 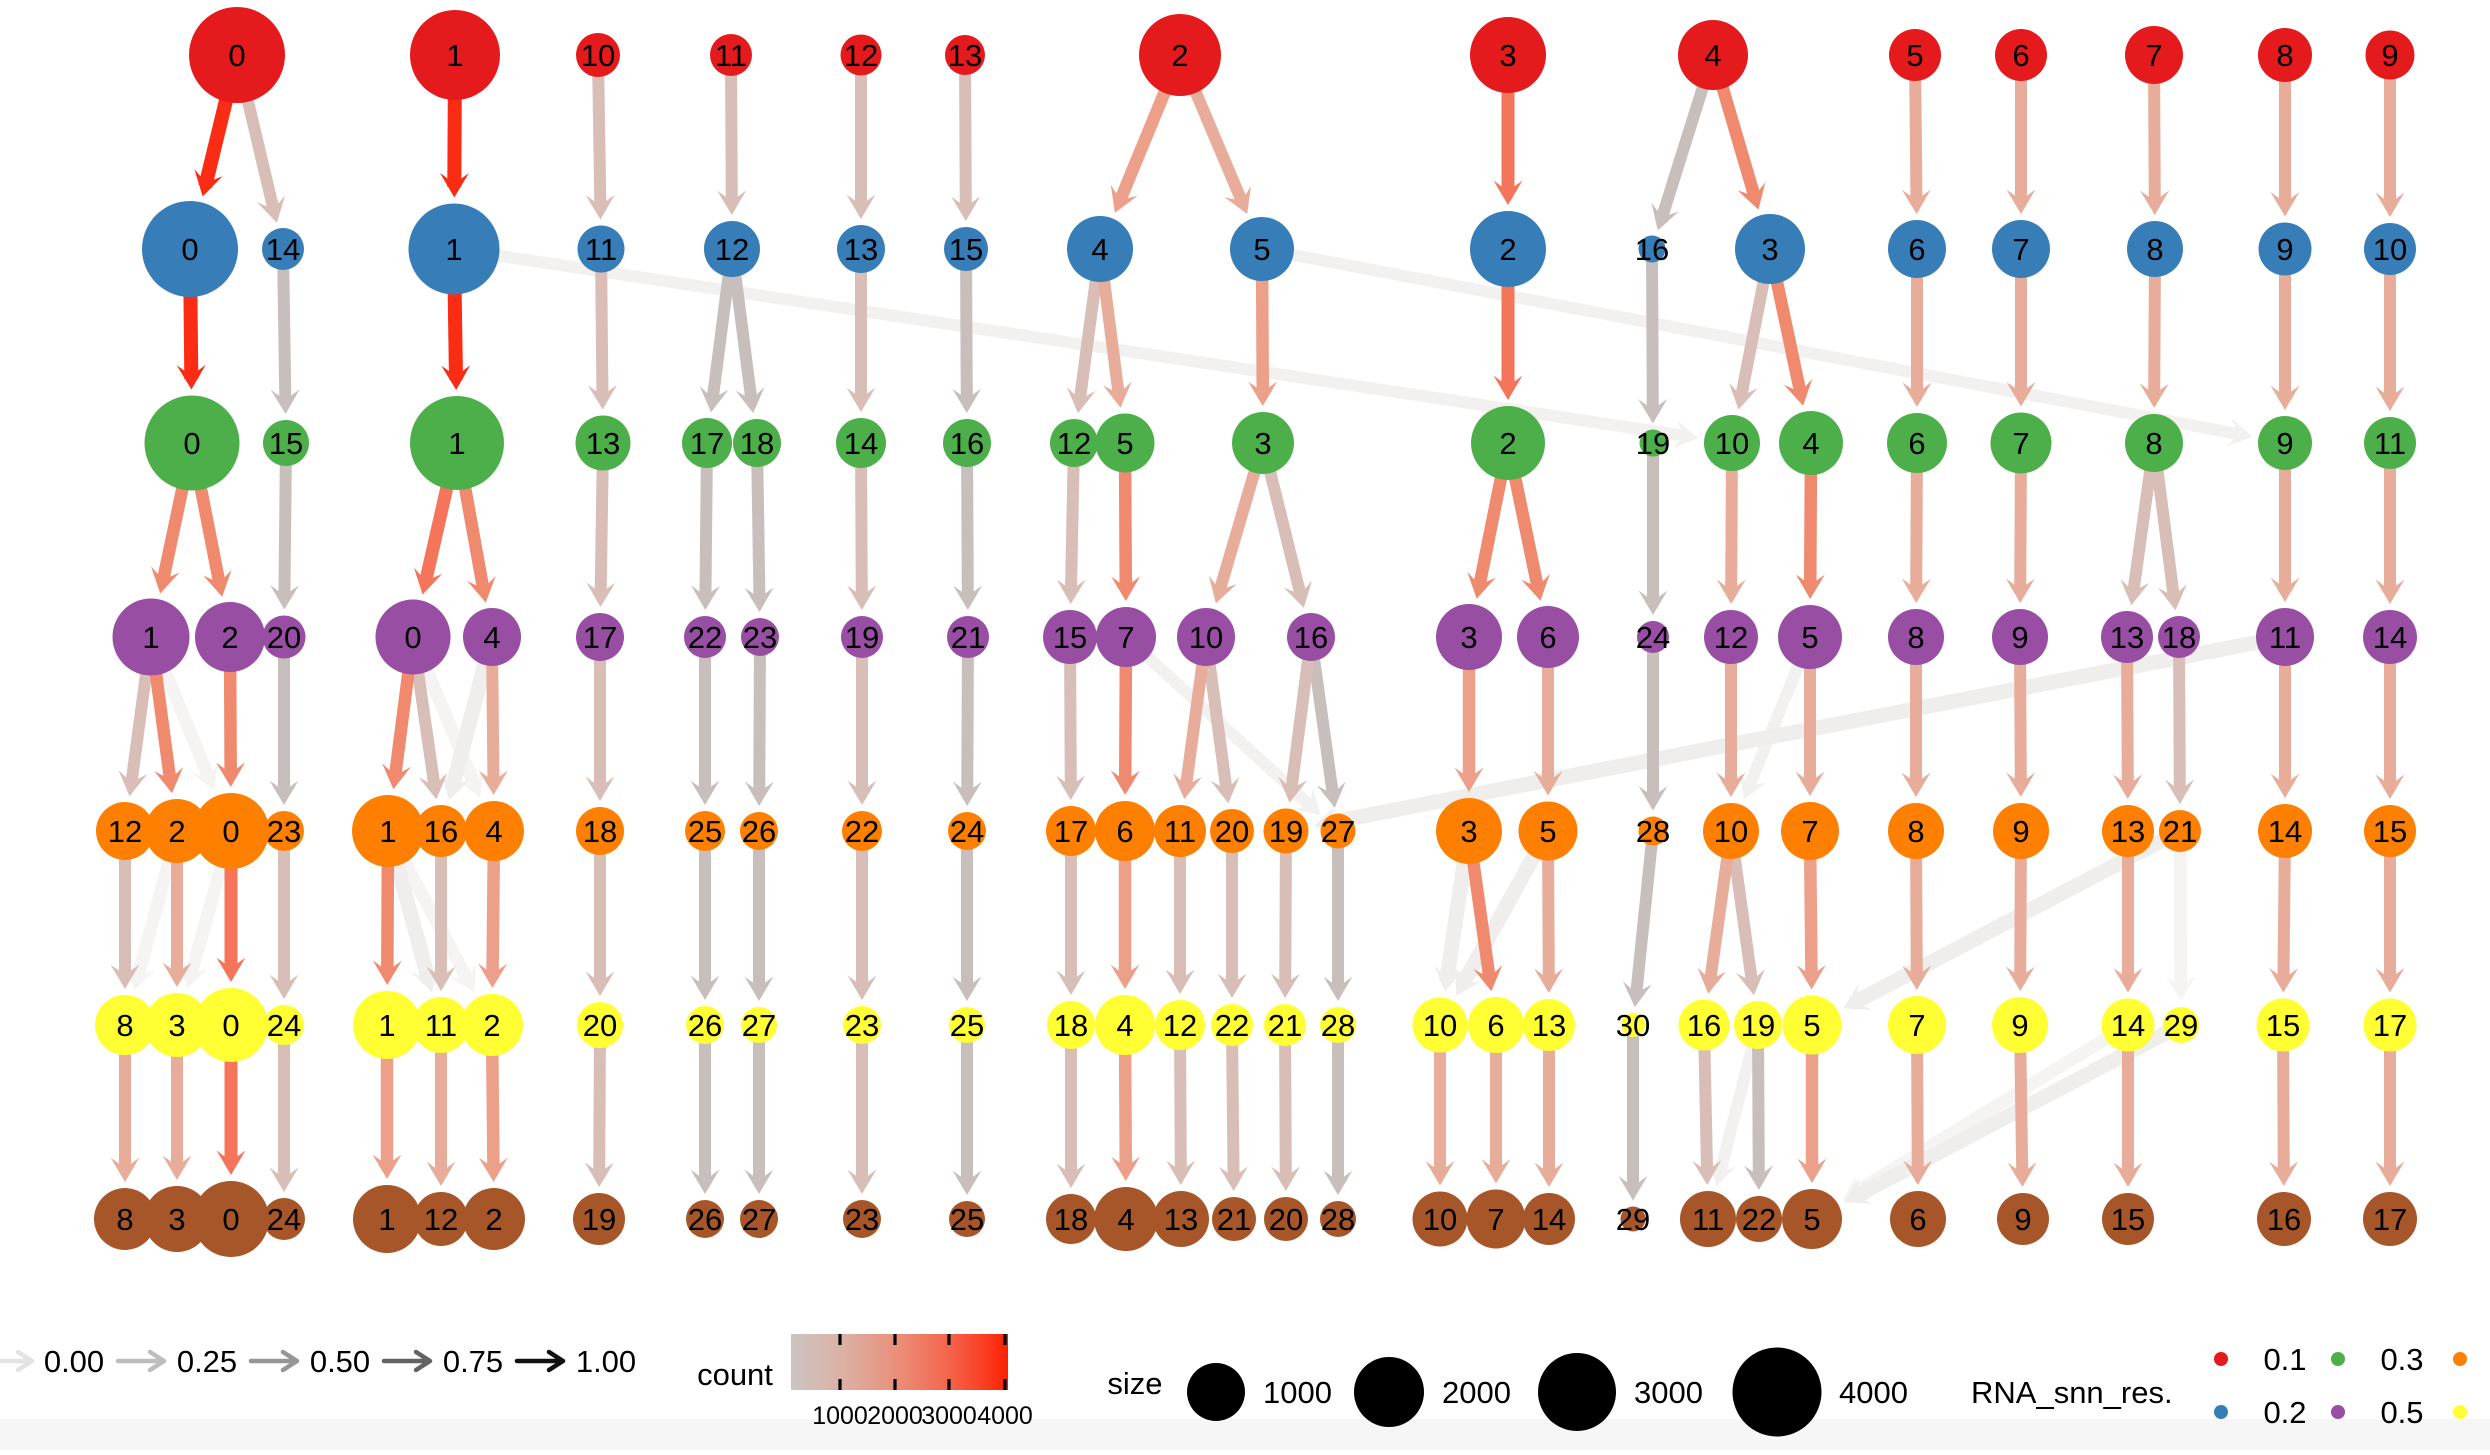 What do you see at coordinates (862, 1025) in the screenshot?
I see `svg-text: 23` at bounding box center [862, 1025].